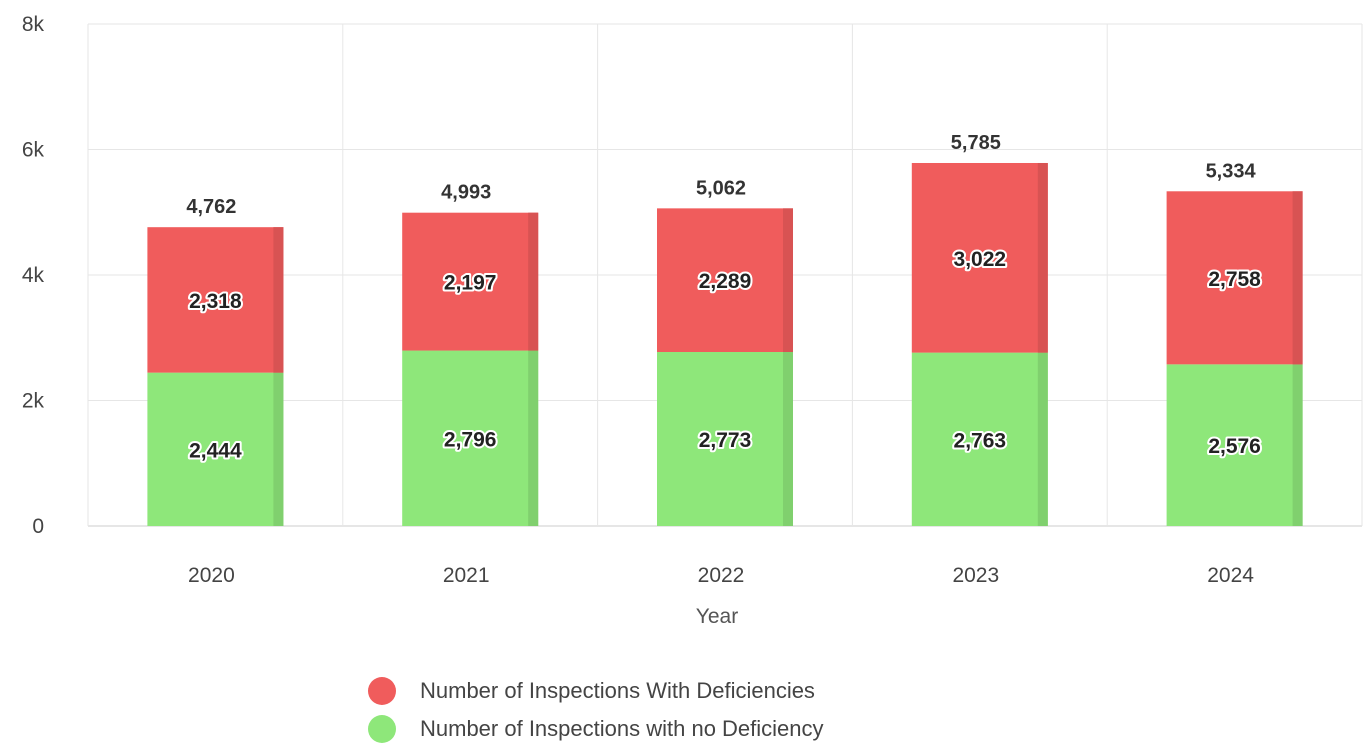  I want to click on data-label: 3,022, so click(980, 259).